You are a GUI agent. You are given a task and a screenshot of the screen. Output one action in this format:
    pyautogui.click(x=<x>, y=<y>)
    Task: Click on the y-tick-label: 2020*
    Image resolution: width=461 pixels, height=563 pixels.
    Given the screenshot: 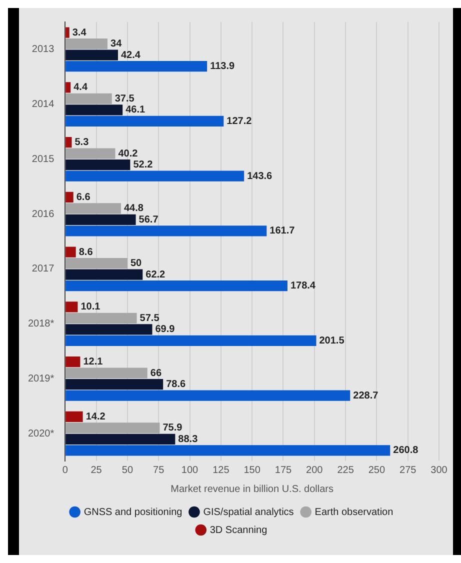 What is the action you would take?
    pyautogui.click(x=41, y=434)
    